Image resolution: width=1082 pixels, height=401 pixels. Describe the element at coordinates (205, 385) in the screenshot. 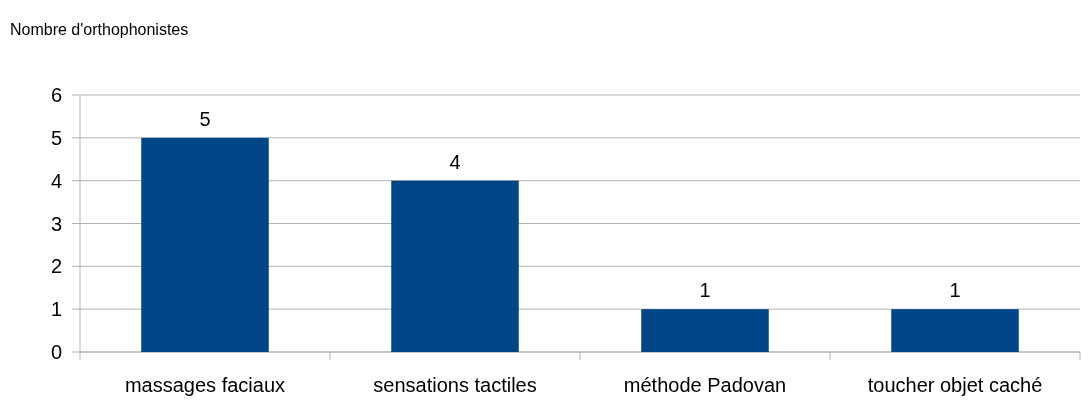

I see `x-tick-label: massages faciaux` at that location.